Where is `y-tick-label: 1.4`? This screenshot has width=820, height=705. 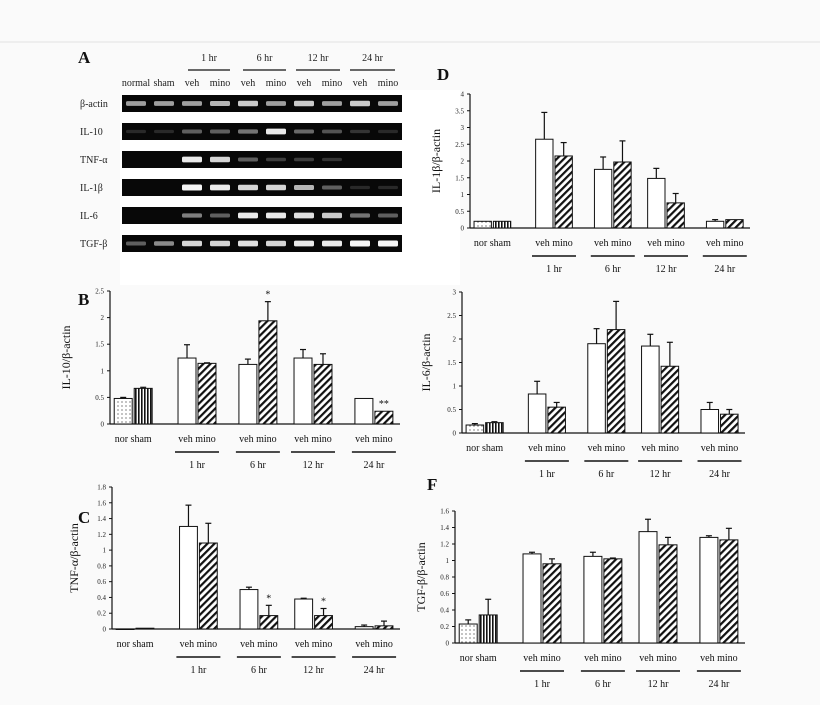 y-tick-label: 1.4 is located at coordinates (101, 519).